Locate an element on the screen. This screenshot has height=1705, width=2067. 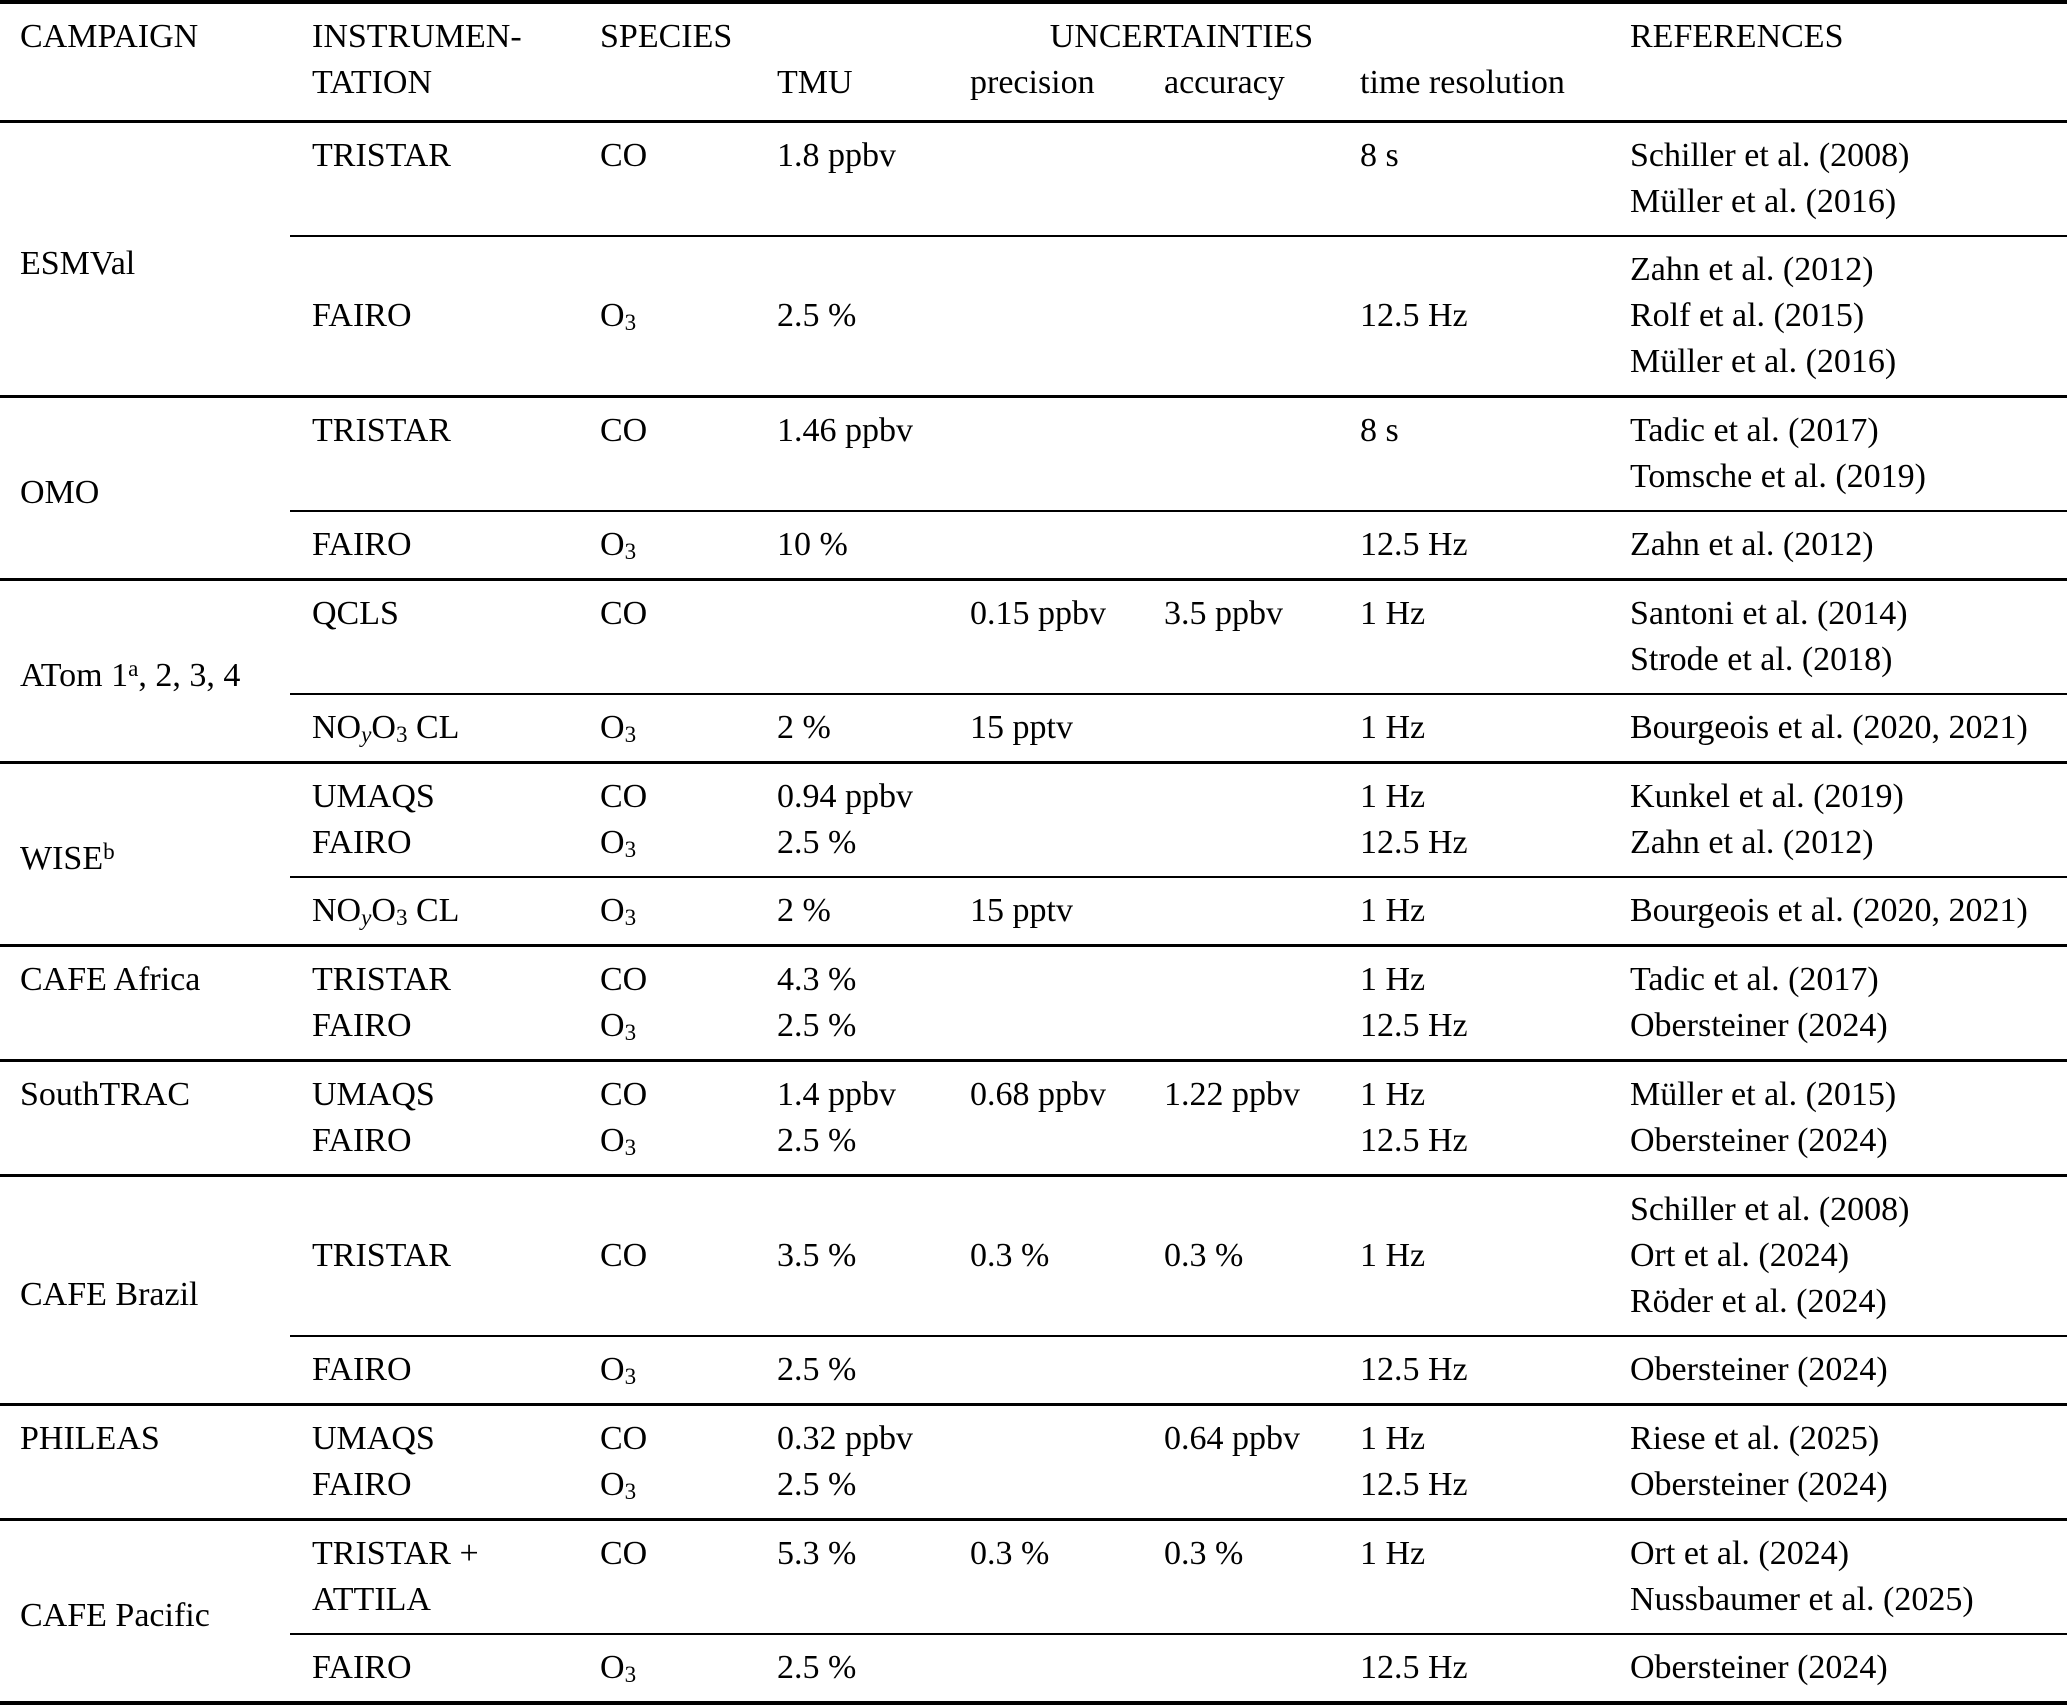
cell-reference: Tomsche et al. (2019) is located at coordinates (1778, 476).